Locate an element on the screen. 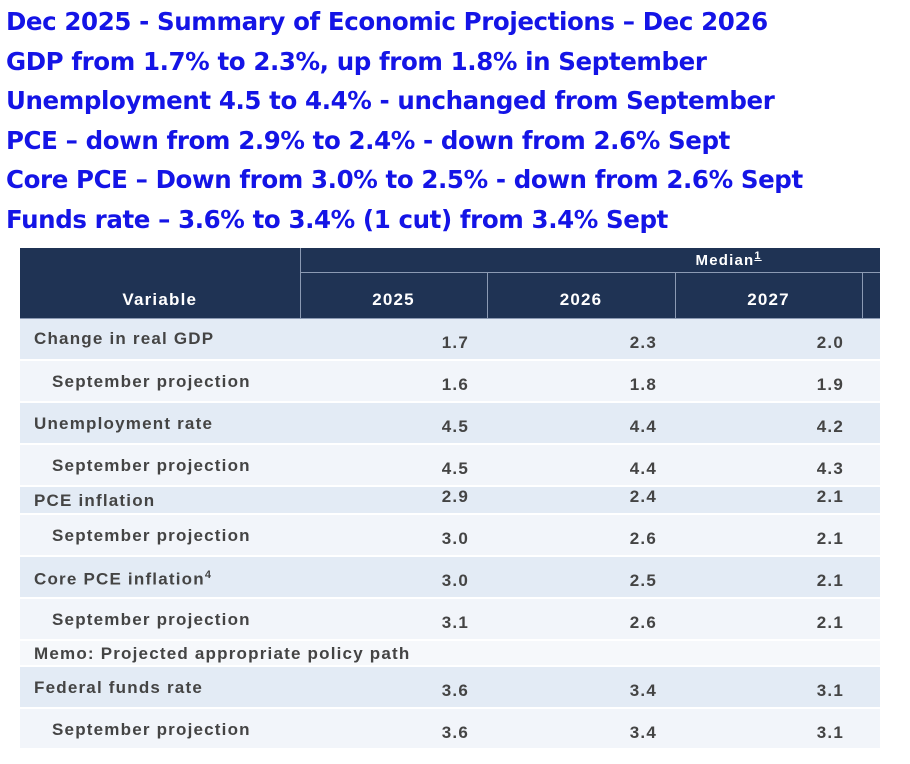 Image resolution: width=910 pixels, height=764 pixels. value-cell: 3.4 is located at coordinates (581, 687).